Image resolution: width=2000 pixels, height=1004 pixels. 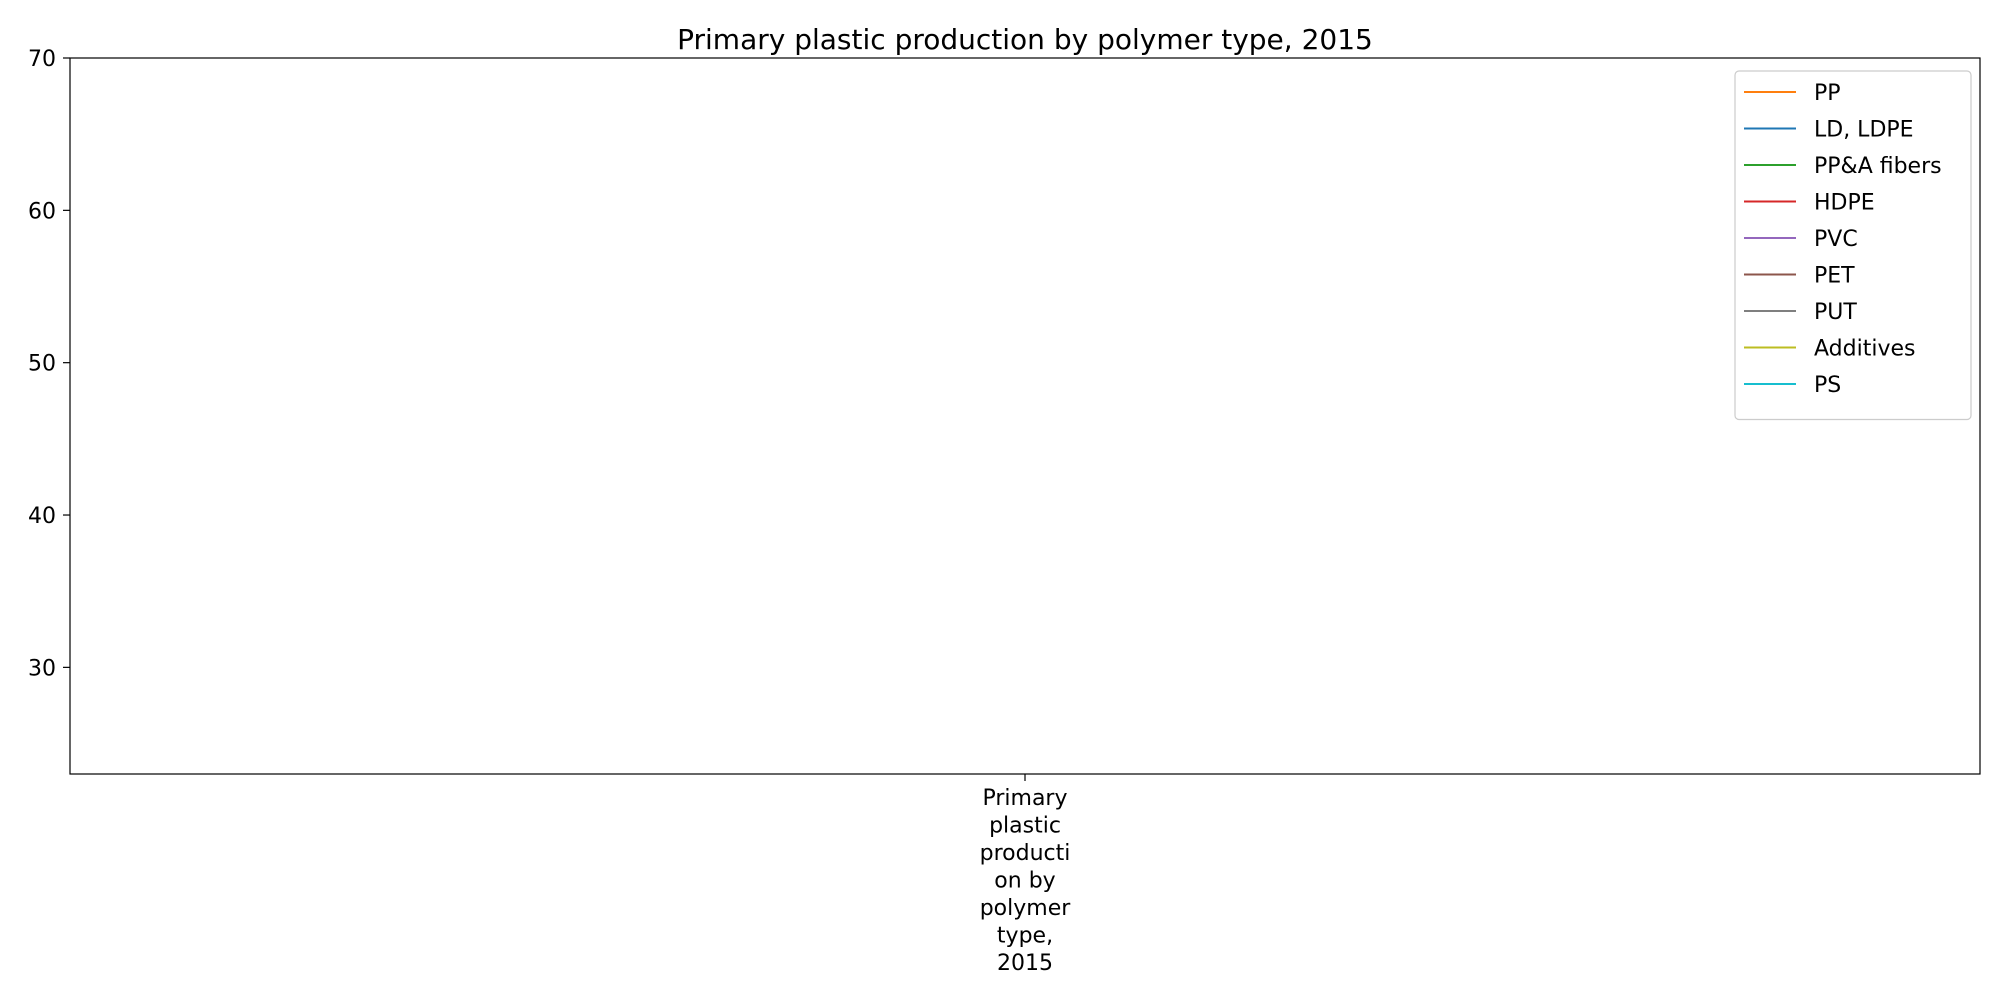 I want to click on y-tick-label: 60, so click(x=42, y=211).